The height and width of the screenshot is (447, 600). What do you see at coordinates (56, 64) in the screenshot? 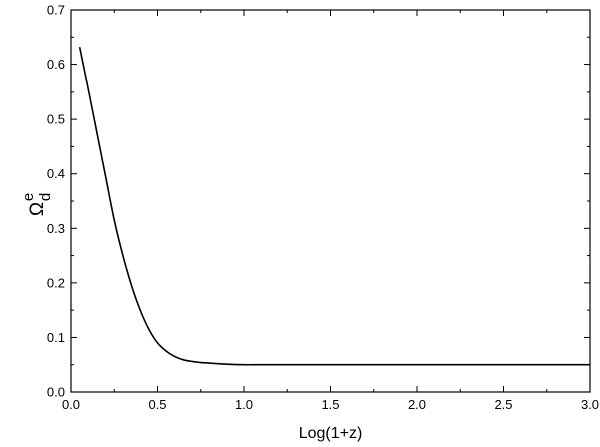
I see `y-tick-label: 0.6` at bounding box center [56, 64].